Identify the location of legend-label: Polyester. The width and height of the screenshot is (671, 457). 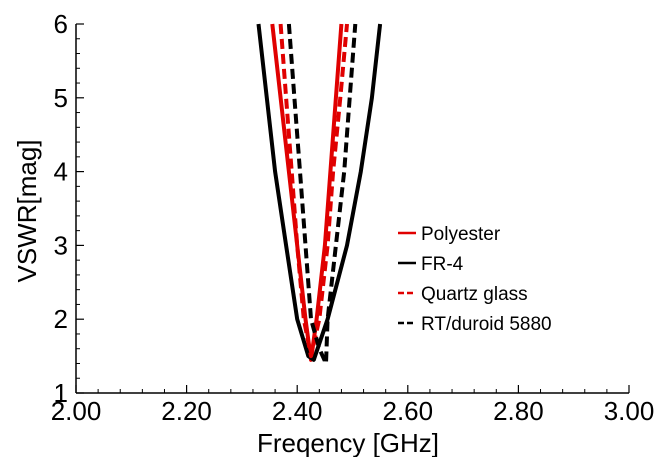
(461, 234).